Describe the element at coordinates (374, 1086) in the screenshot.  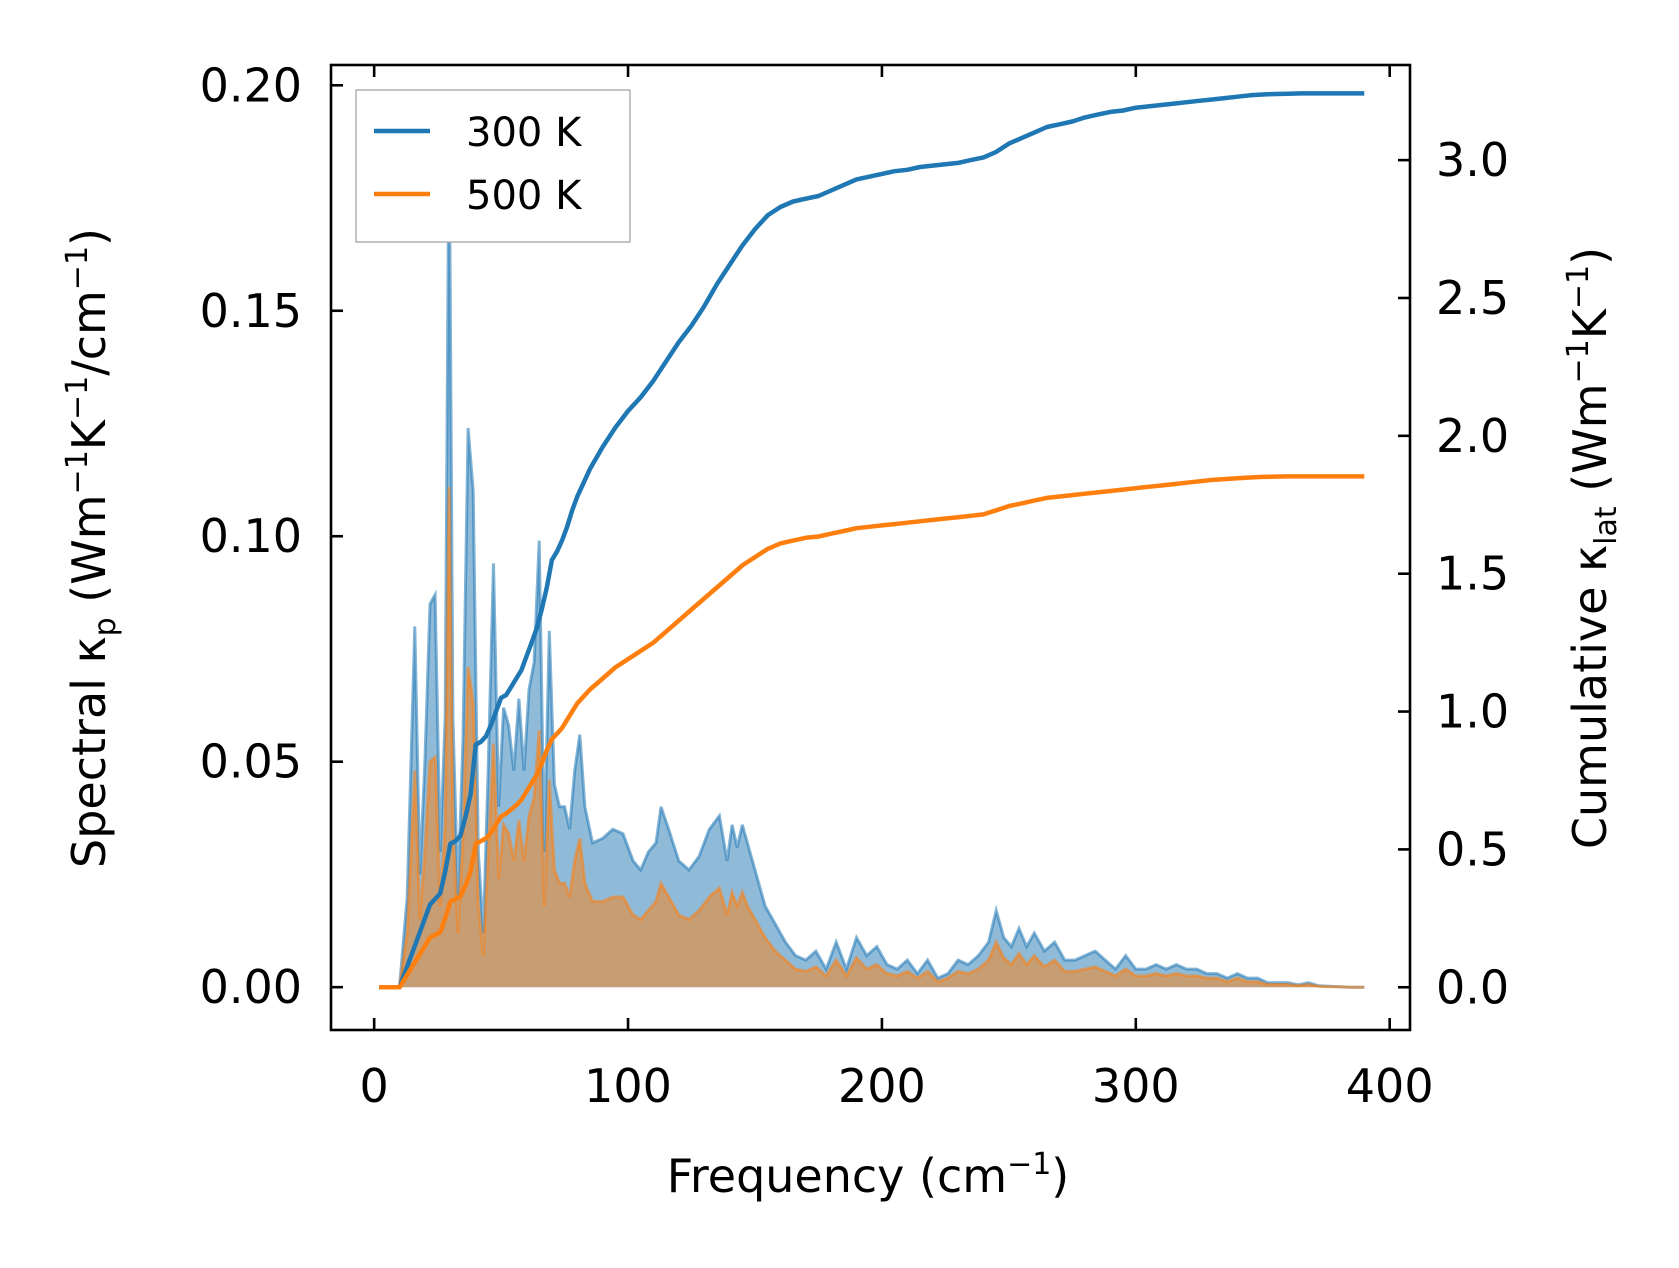
I see `x-tick-label: 0` at that location.